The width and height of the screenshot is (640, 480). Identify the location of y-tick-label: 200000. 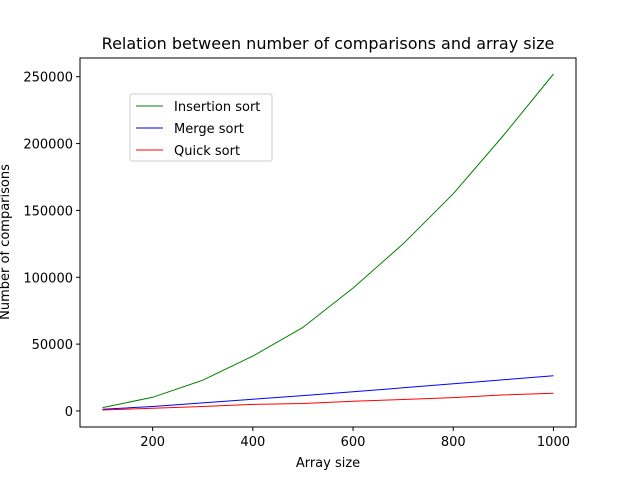
(48, 145).